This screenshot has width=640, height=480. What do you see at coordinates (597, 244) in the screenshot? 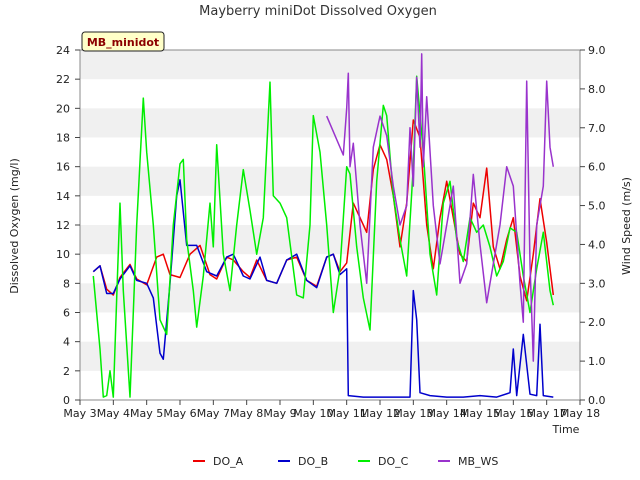
I see `y2-tick-label: 4.0` at bounding box center [597, 244].